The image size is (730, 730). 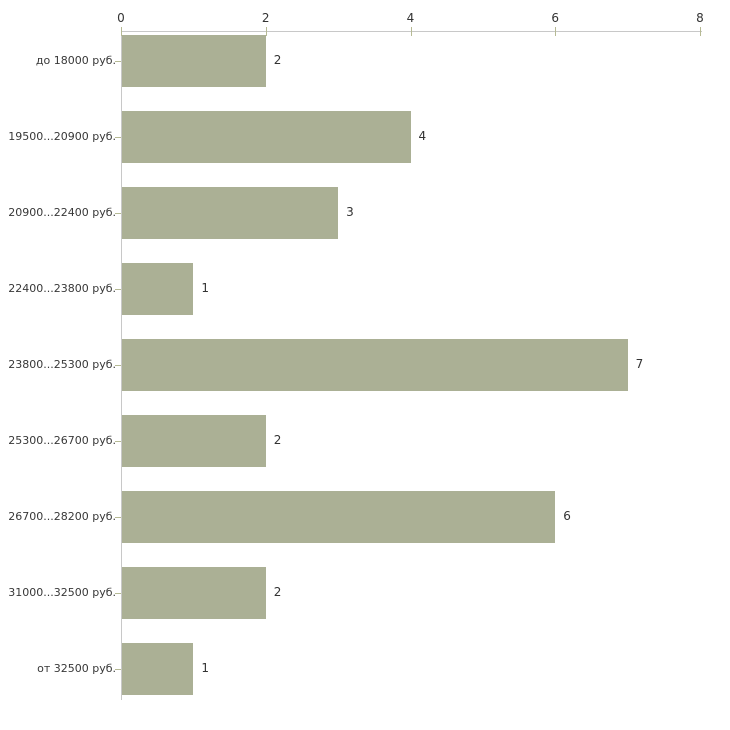 I want to click on y-axis-line, so click(x=121, y=365).